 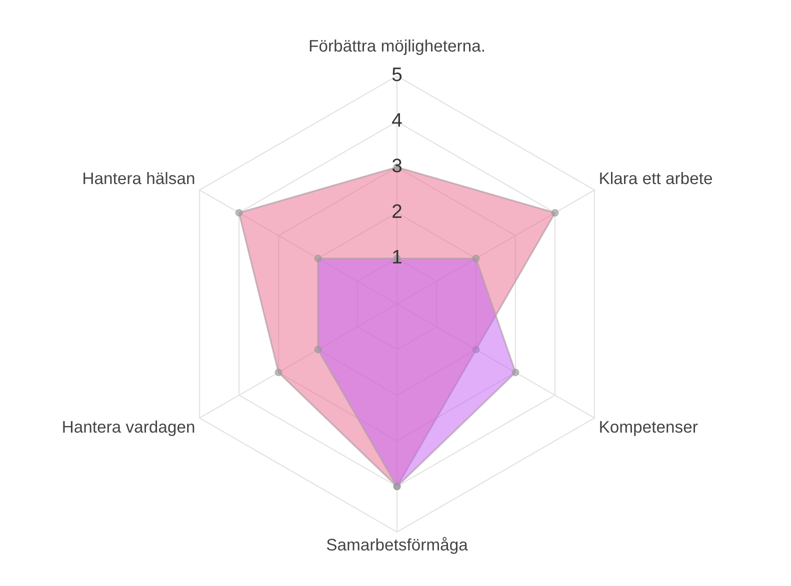 I want to click on spoke-label: Hantera hälsan, so click(x=139, y=178).